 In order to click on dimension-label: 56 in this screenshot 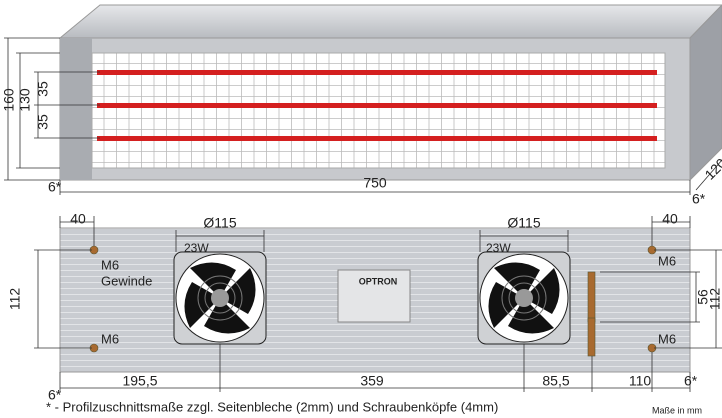, I will do `click(703, 297)`.